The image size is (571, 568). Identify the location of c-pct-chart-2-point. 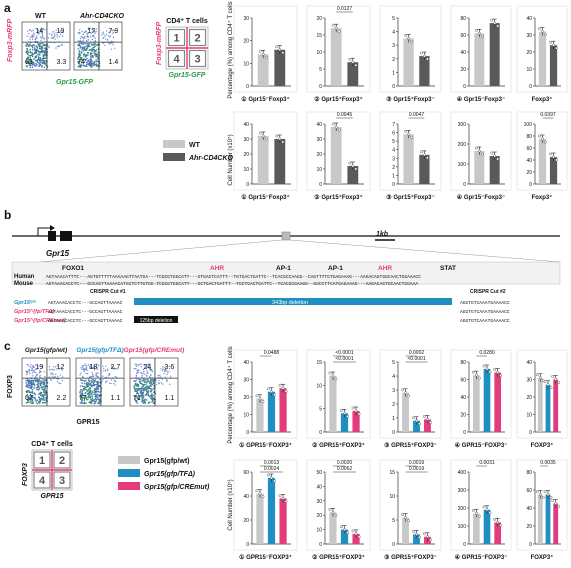
(408, 396).